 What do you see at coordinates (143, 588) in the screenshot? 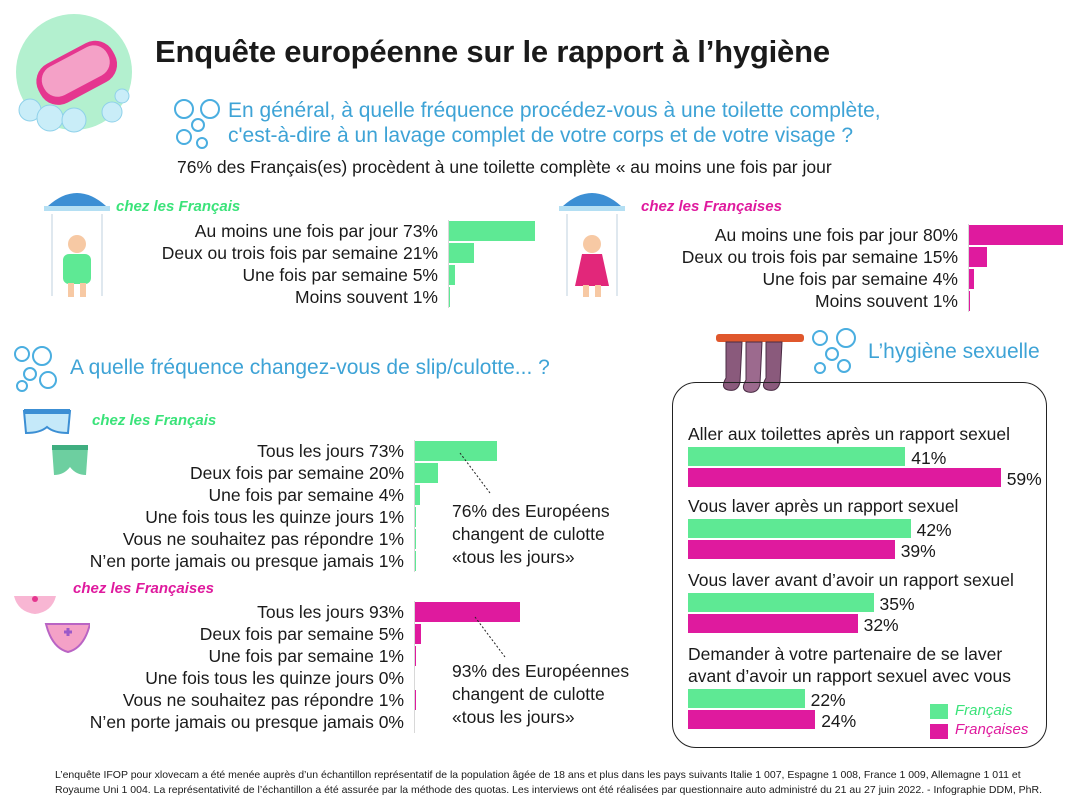
I see `q2-women-label: chez les Françaises` at bounding box center [143, 588].